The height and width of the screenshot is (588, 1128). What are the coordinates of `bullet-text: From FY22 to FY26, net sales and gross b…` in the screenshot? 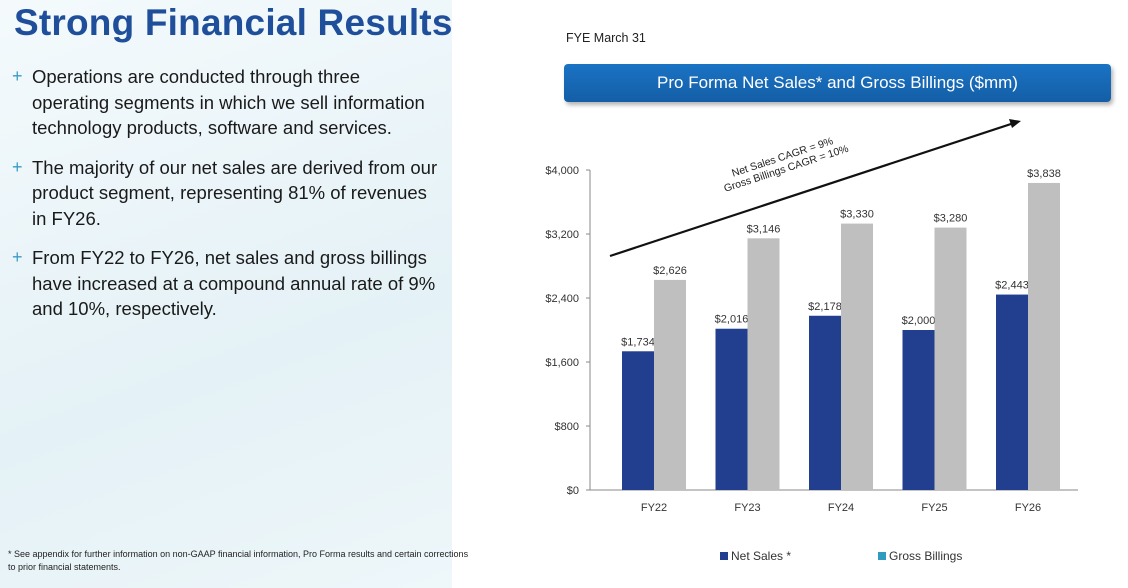 It's located at (234, 283).